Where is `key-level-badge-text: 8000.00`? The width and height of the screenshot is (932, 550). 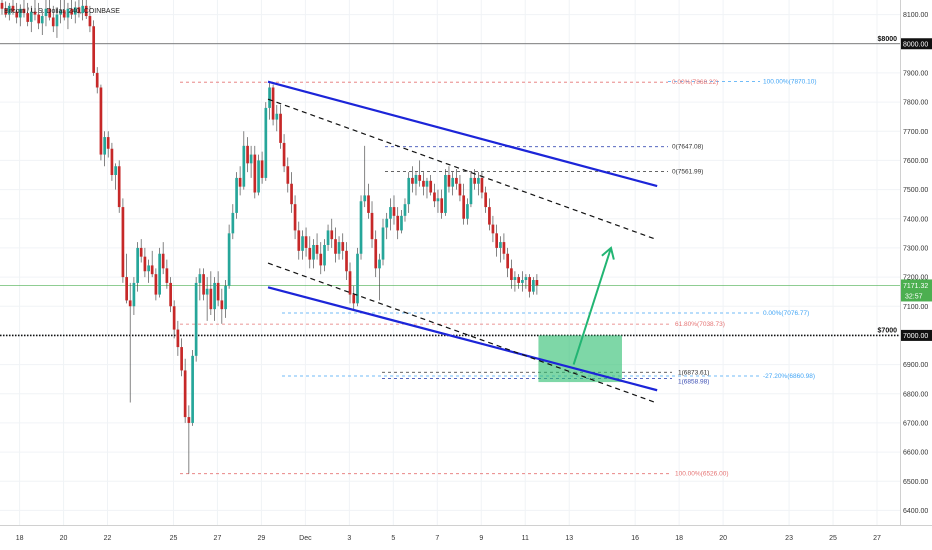 key-level-badge-text: 8000.00 is located at coordinates (915, 44).